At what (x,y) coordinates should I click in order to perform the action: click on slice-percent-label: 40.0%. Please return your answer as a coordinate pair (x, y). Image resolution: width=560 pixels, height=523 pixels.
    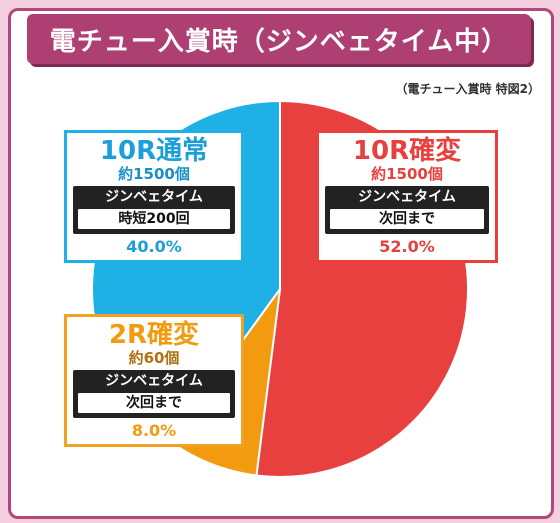
    Looking at the image, I should click on (154, 246).